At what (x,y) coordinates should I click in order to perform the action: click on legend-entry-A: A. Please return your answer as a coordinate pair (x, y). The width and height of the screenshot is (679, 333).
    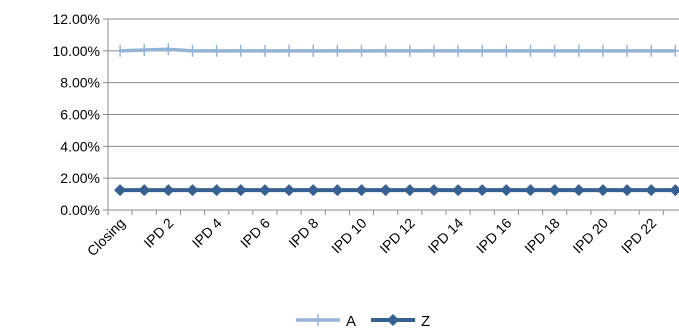
    Looking at the image, I should click on (326, 321).